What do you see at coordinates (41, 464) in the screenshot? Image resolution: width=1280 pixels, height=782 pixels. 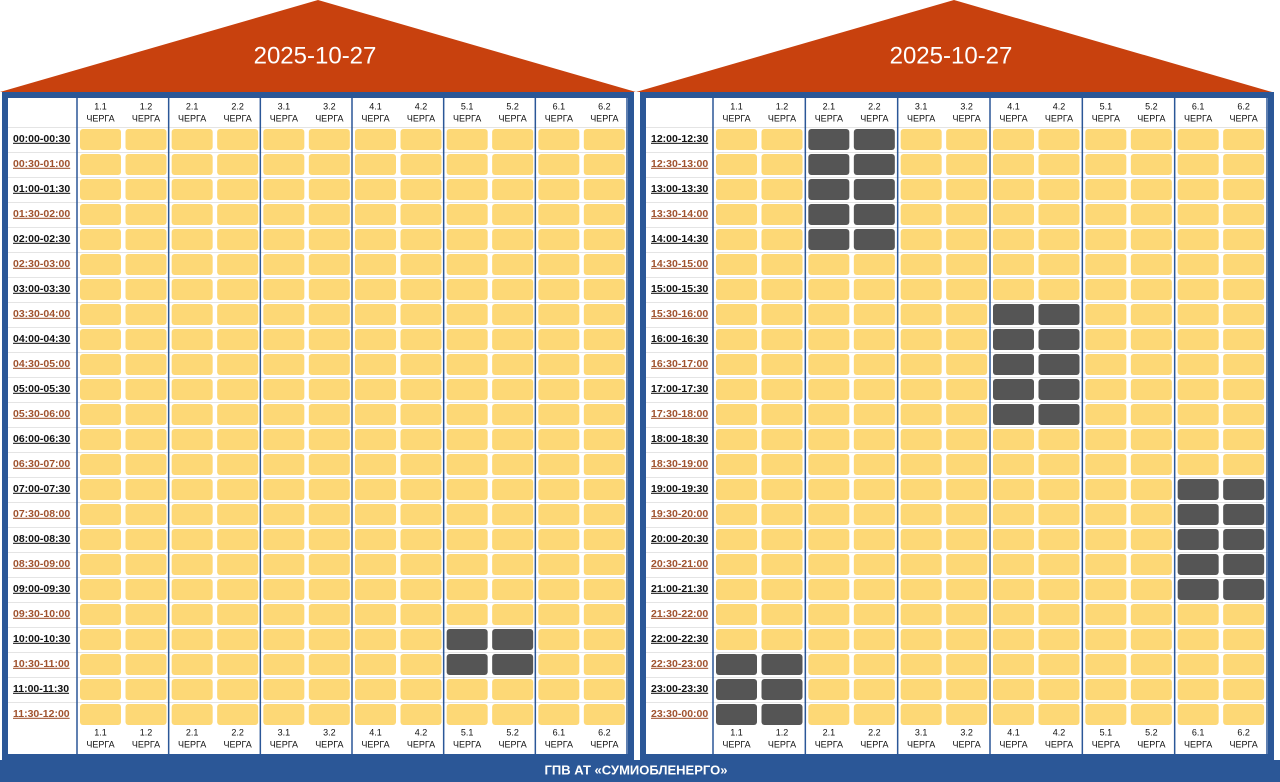 I see `time-label: 06:30-07:00` at bounding box center [41, 464].